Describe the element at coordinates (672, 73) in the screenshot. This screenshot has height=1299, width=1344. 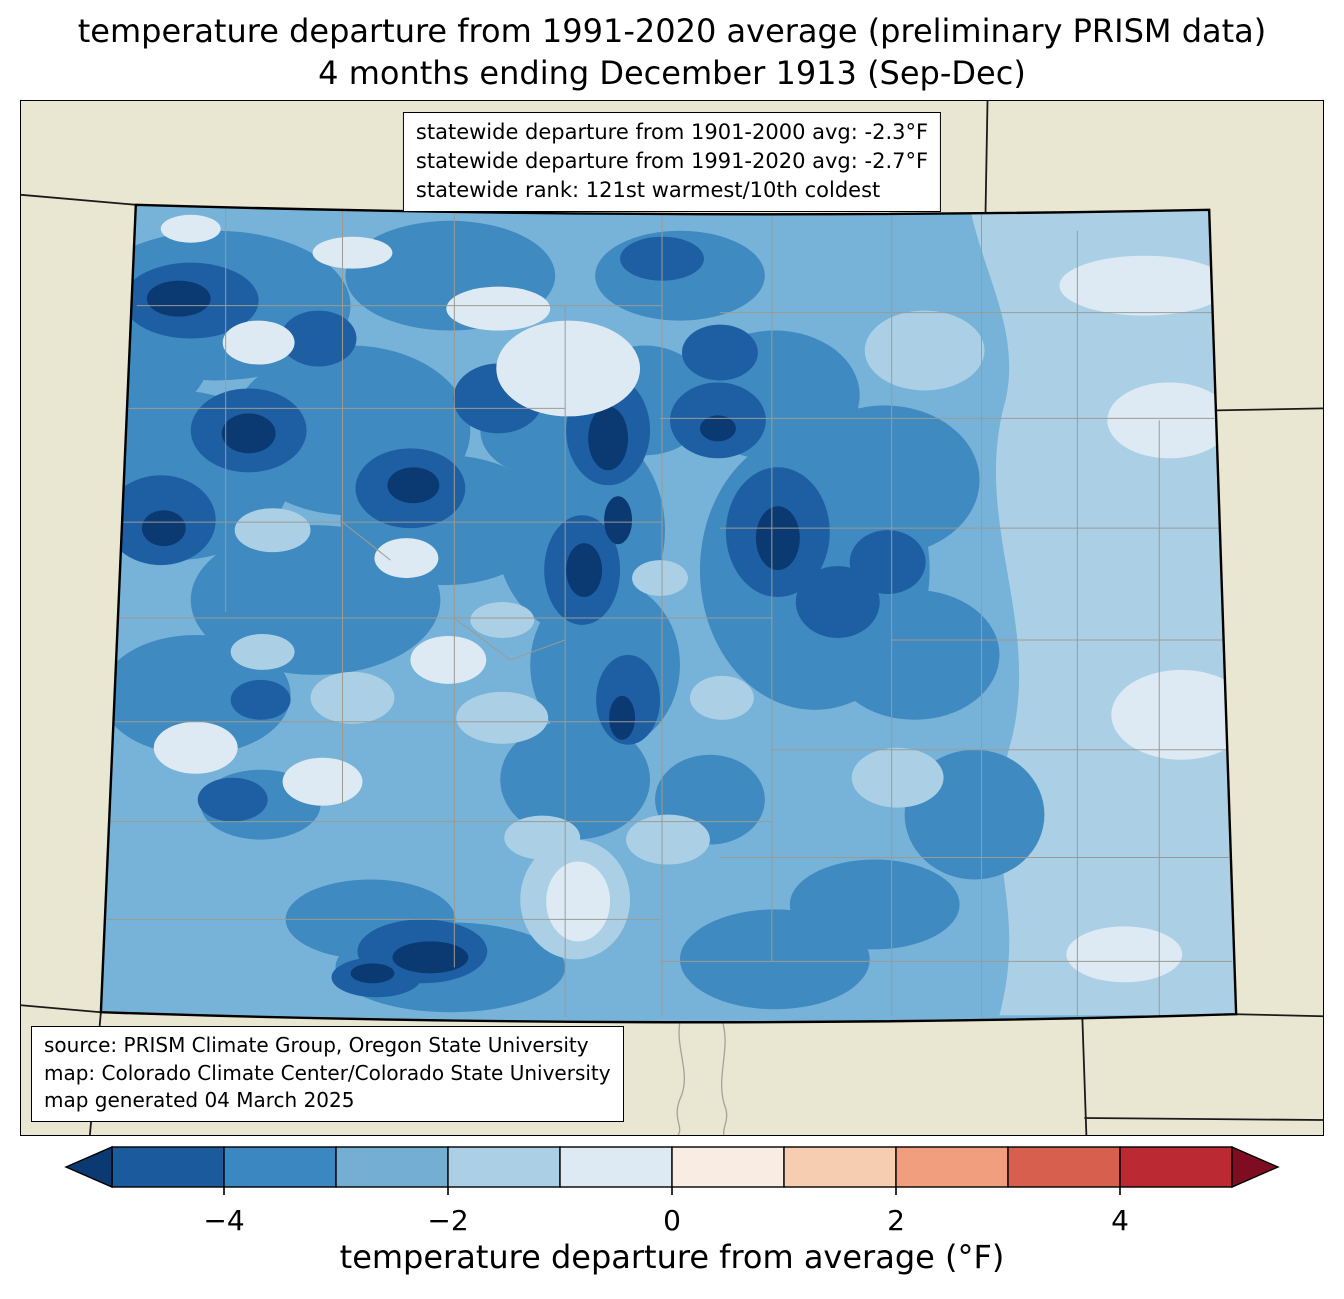
I see `title-line2: 4 months ending December 1913 (Sep-Dec)` at that location.